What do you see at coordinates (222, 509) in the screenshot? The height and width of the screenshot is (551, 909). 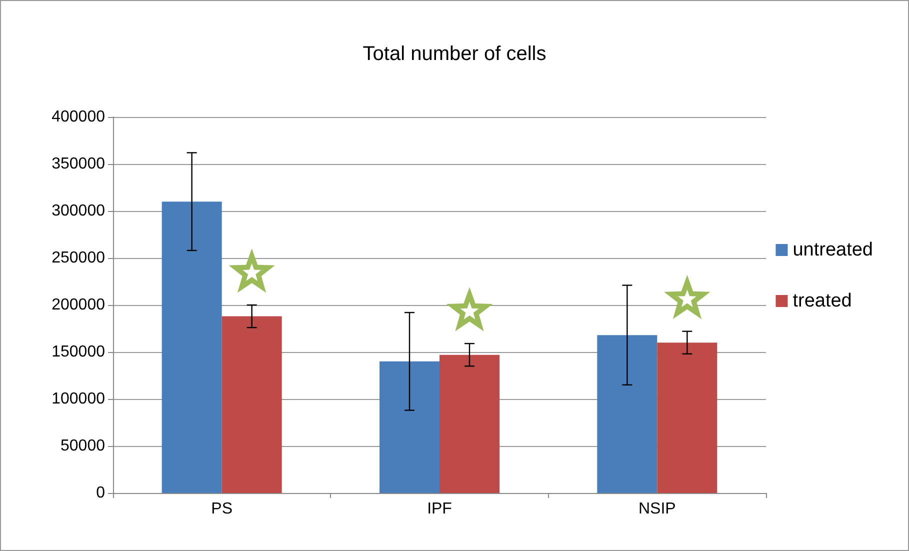 I see `x-tick-label: PS` at bounding box center [222, 509].